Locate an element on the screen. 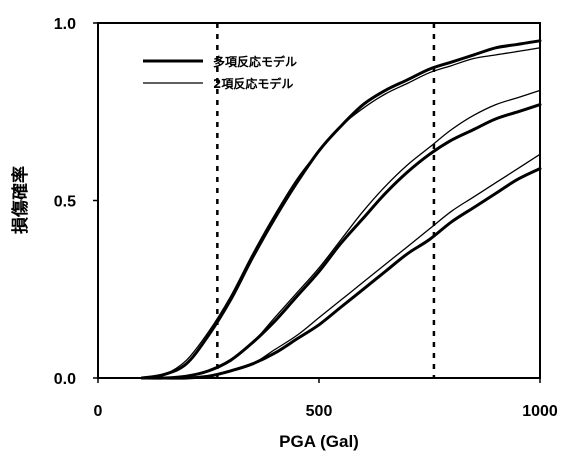  y-axis-title: 損傷確率 is located at coordinates (20, 200).